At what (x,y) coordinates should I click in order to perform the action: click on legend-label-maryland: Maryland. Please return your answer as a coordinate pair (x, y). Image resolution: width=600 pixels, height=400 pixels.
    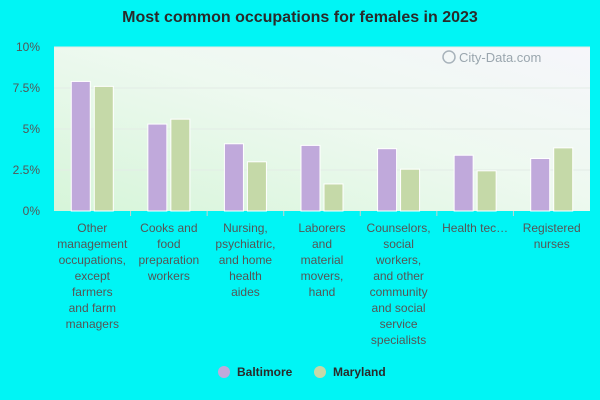
    Looking at the image, I should click on (359, 372).